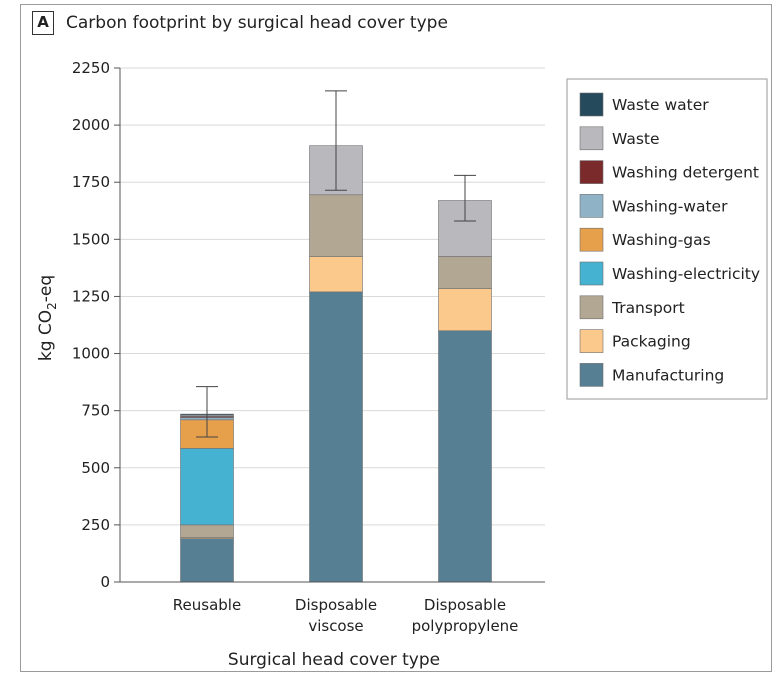  I want to click on x-tick-label: polypropylene, so click(465, 626).